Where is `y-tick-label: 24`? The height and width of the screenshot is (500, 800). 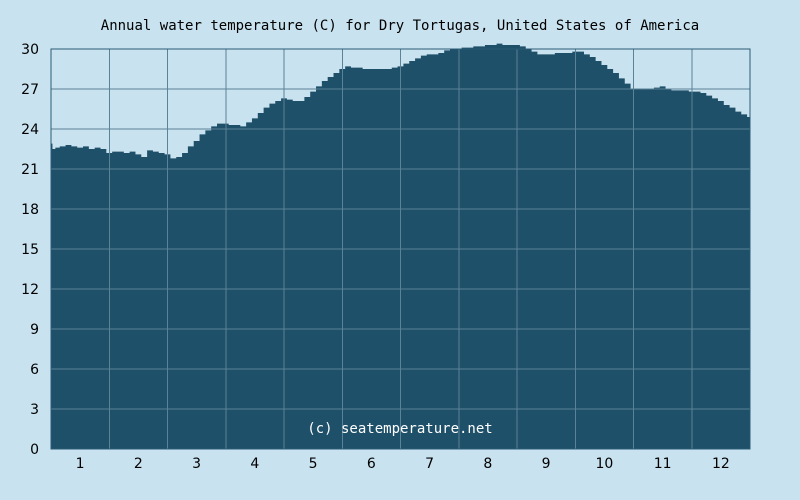 y-tick-label: 24 is located at coordinates (30, 130).